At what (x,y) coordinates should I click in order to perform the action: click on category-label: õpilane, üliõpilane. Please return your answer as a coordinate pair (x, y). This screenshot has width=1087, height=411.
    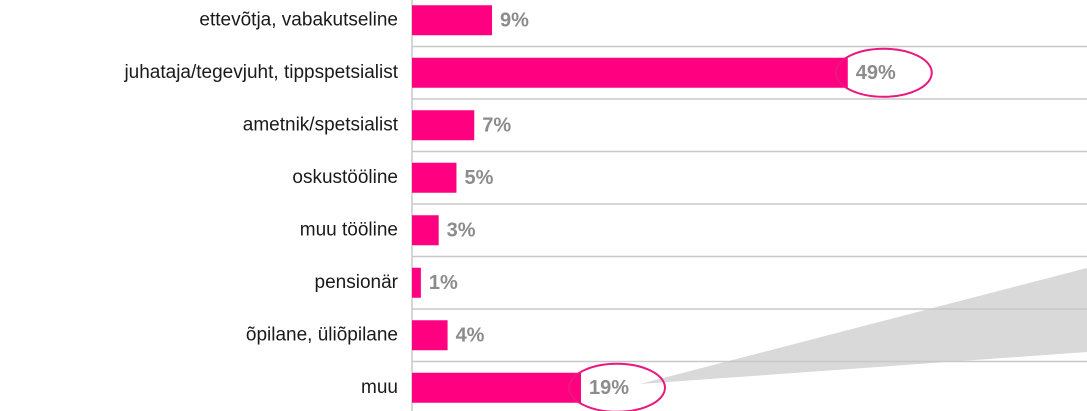
    Looking at the image, I should click on (322, 334).